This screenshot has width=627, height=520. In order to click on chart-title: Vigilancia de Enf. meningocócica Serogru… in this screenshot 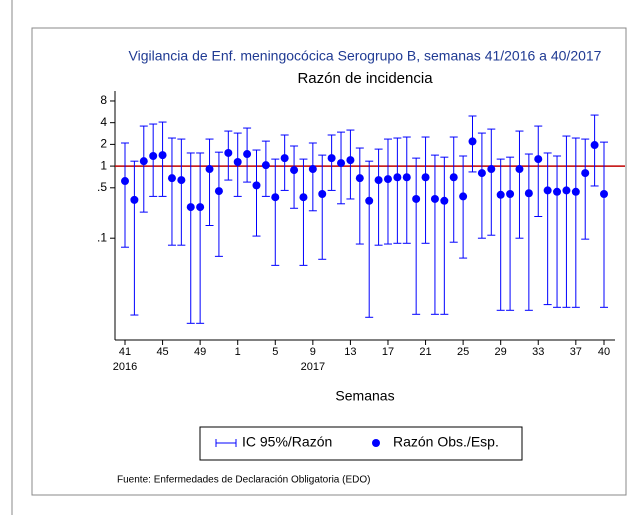, I will do `click(365, 56)`.